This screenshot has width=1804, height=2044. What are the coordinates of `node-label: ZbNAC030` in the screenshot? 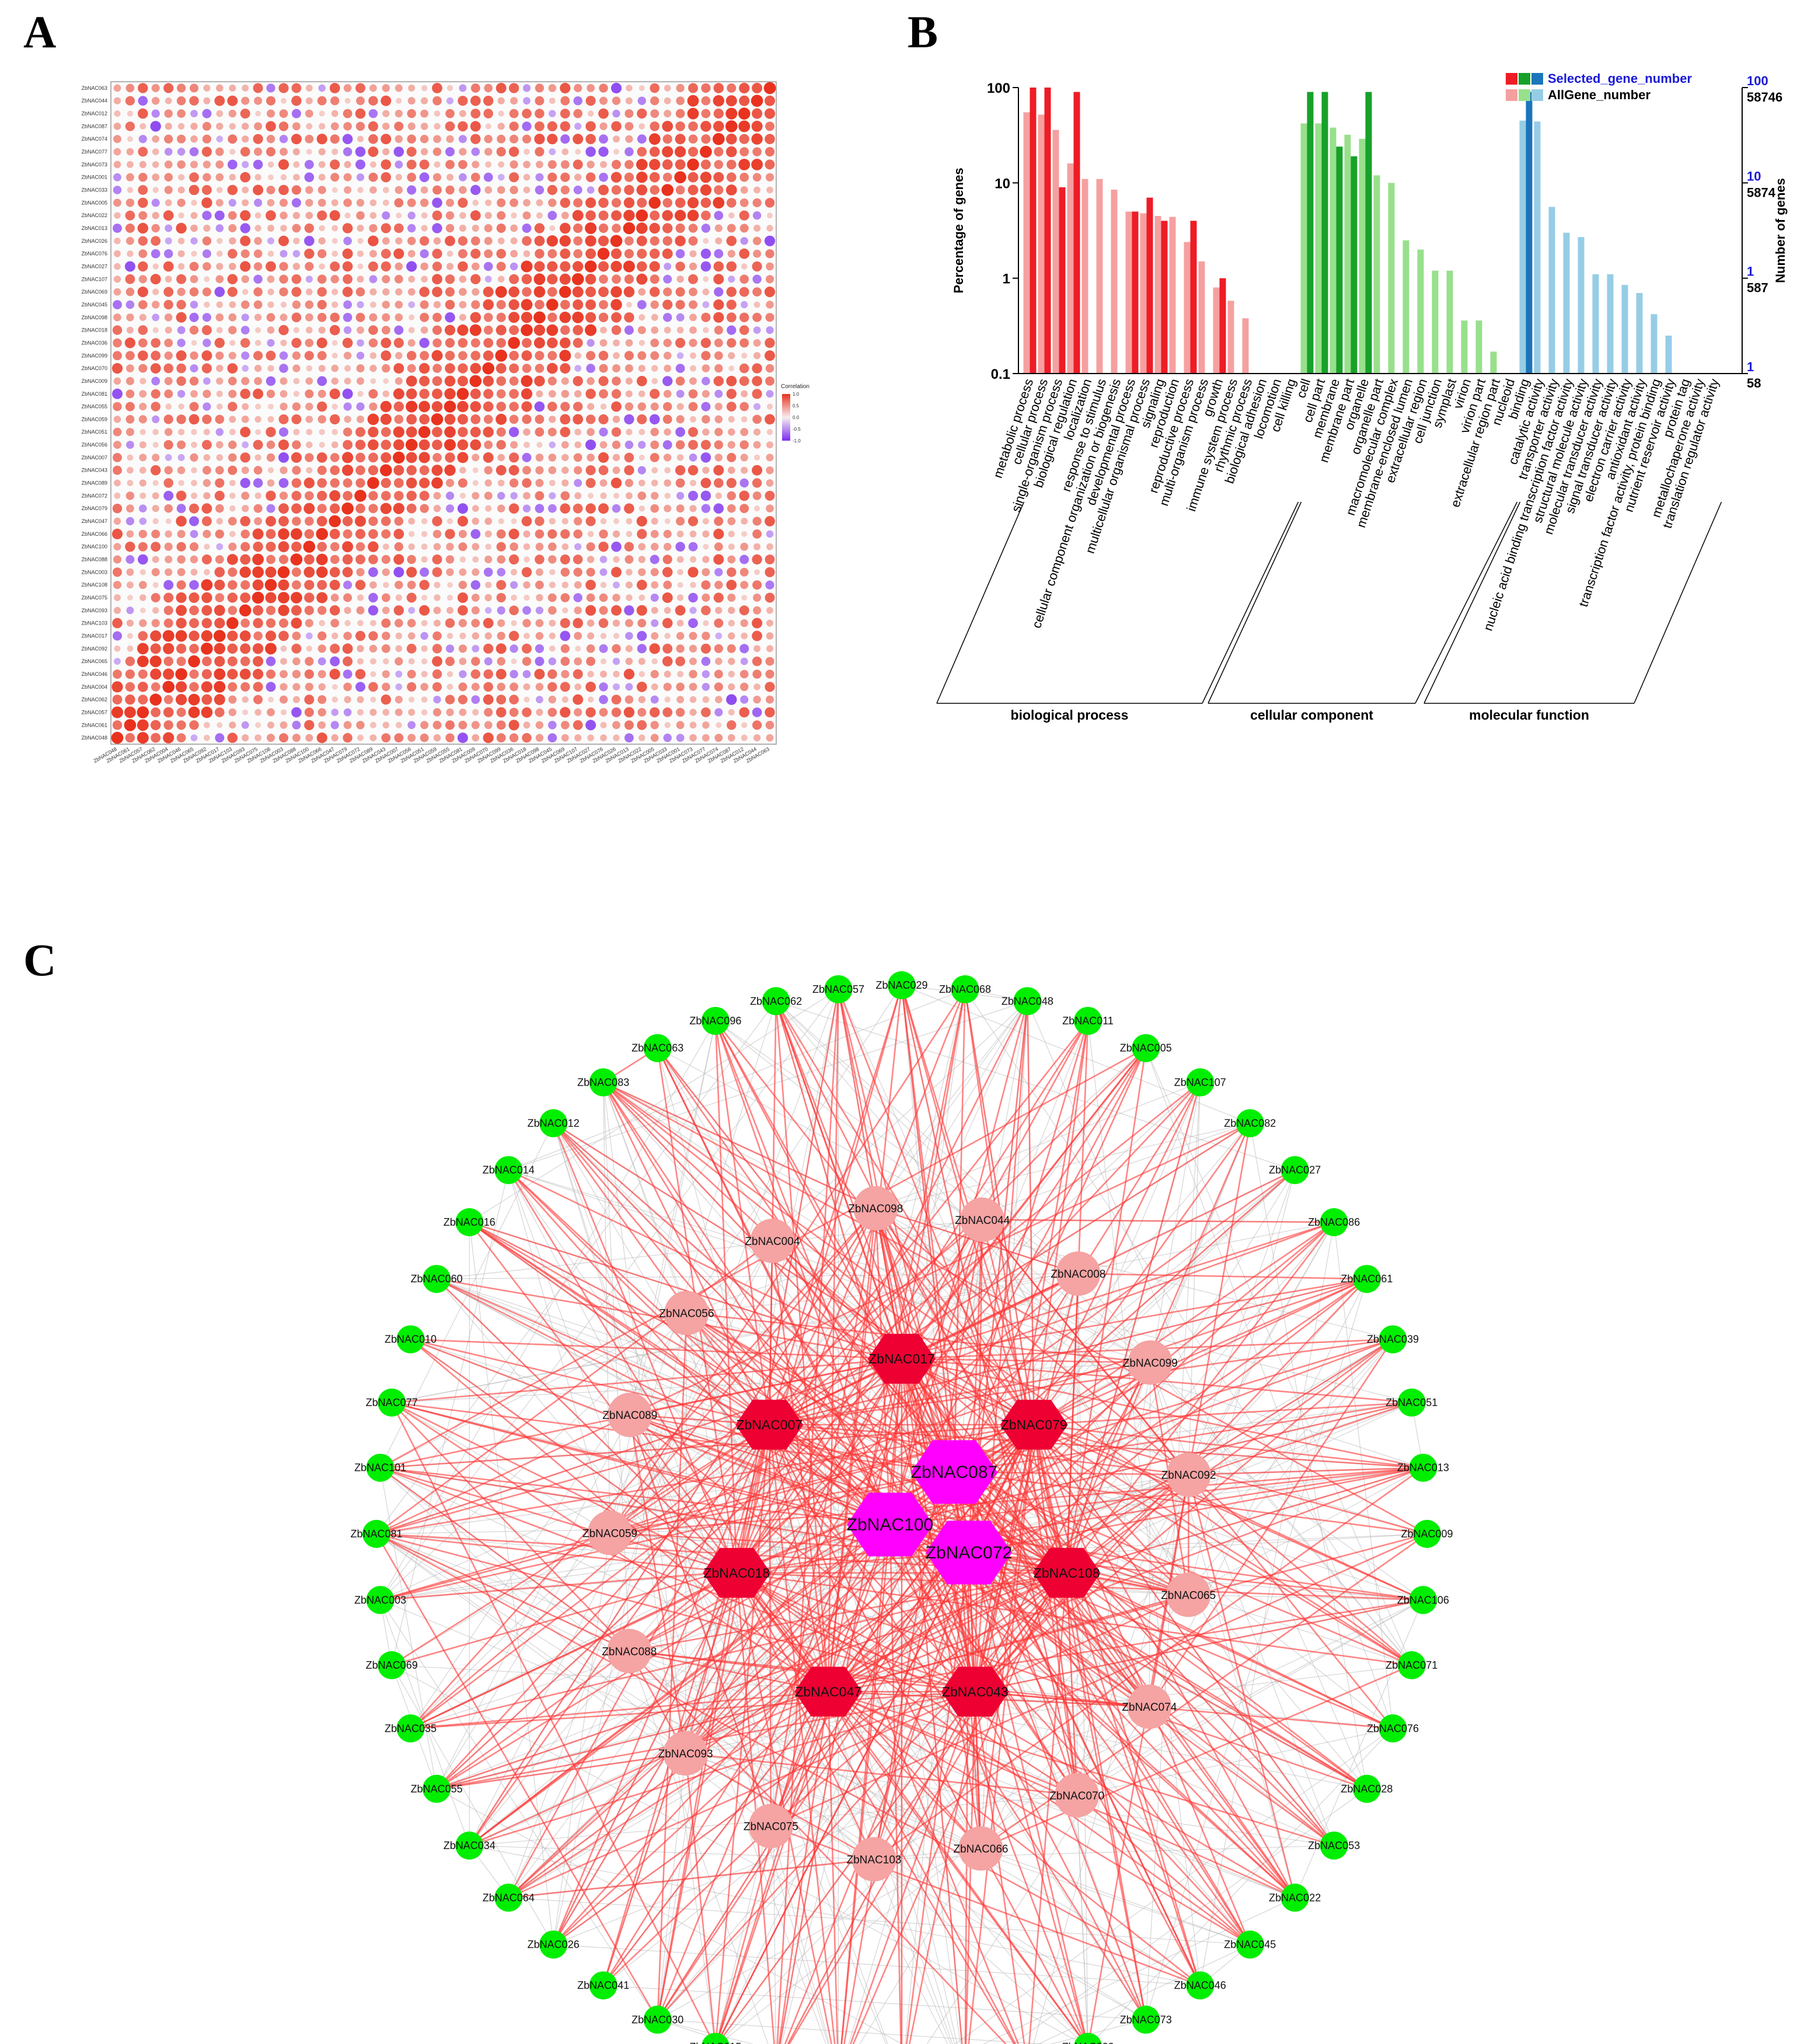 It's located at (657, 2019).